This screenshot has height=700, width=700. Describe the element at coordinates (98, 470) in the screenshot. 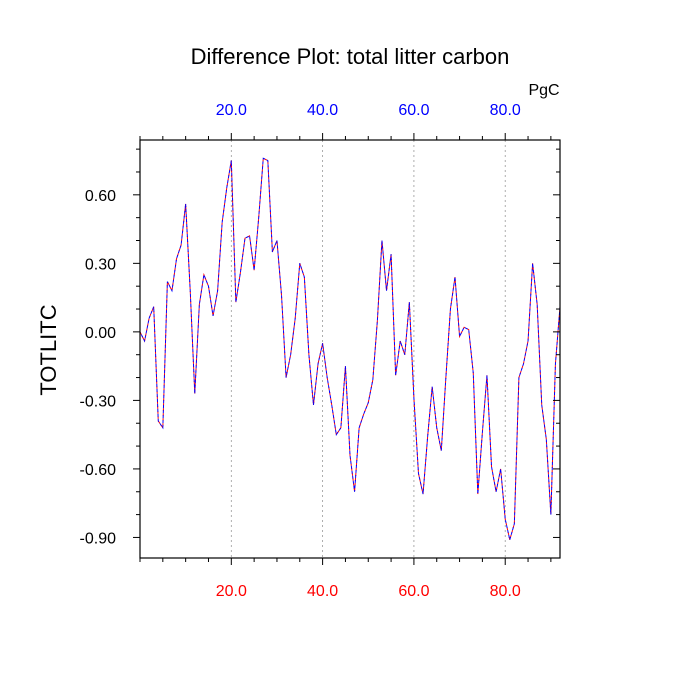

I see `y-tick-label-4: -0.60` at that location.